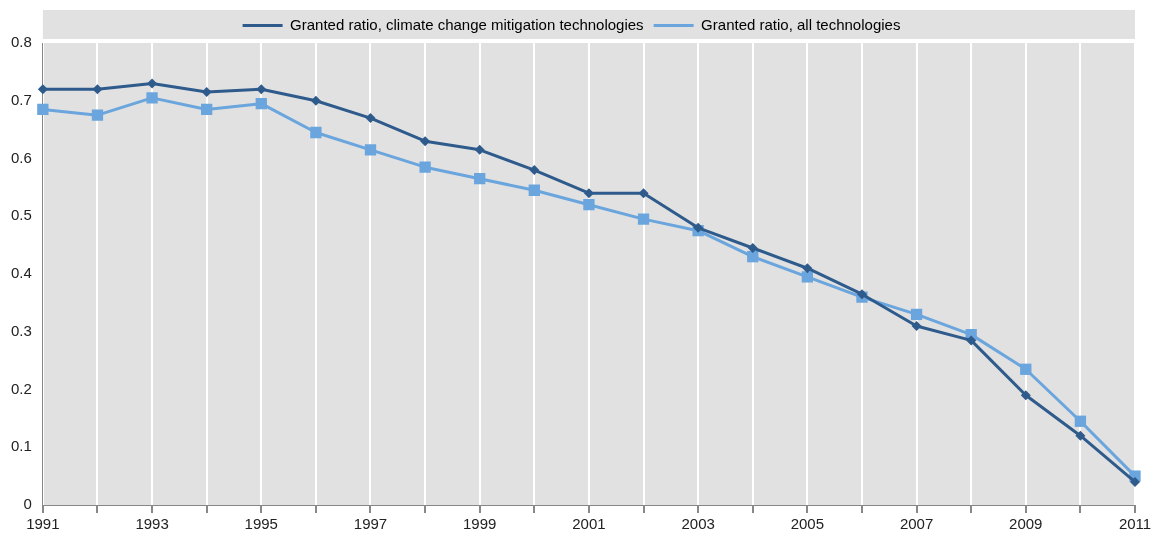 This screenshot has height=545, width=1163. What do you see at coordinates (21, 157) in the screenshot?
I see `y-tick-label: 0.6` at bounding box center [21, 157].